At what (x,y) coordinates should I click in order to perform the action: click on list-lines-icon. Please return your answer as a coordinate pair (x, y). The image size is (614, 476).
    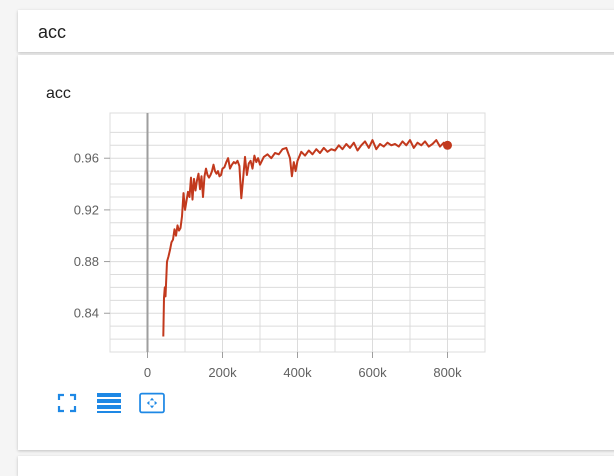
    Looking at the image, I should click on (109, 403).